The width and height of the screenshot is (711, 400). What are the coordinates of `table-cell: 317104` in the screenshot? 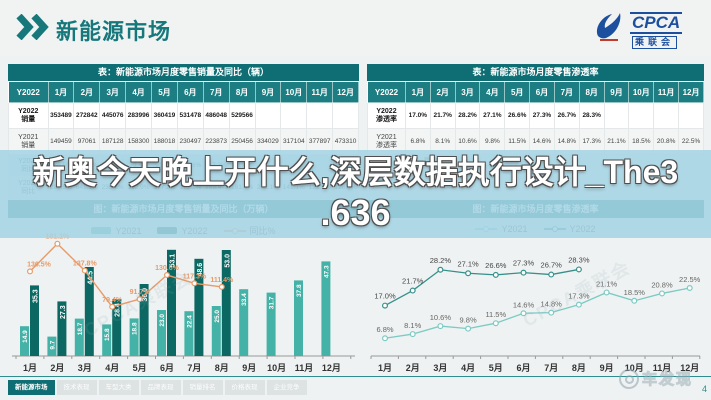 It's located at (294, 141).